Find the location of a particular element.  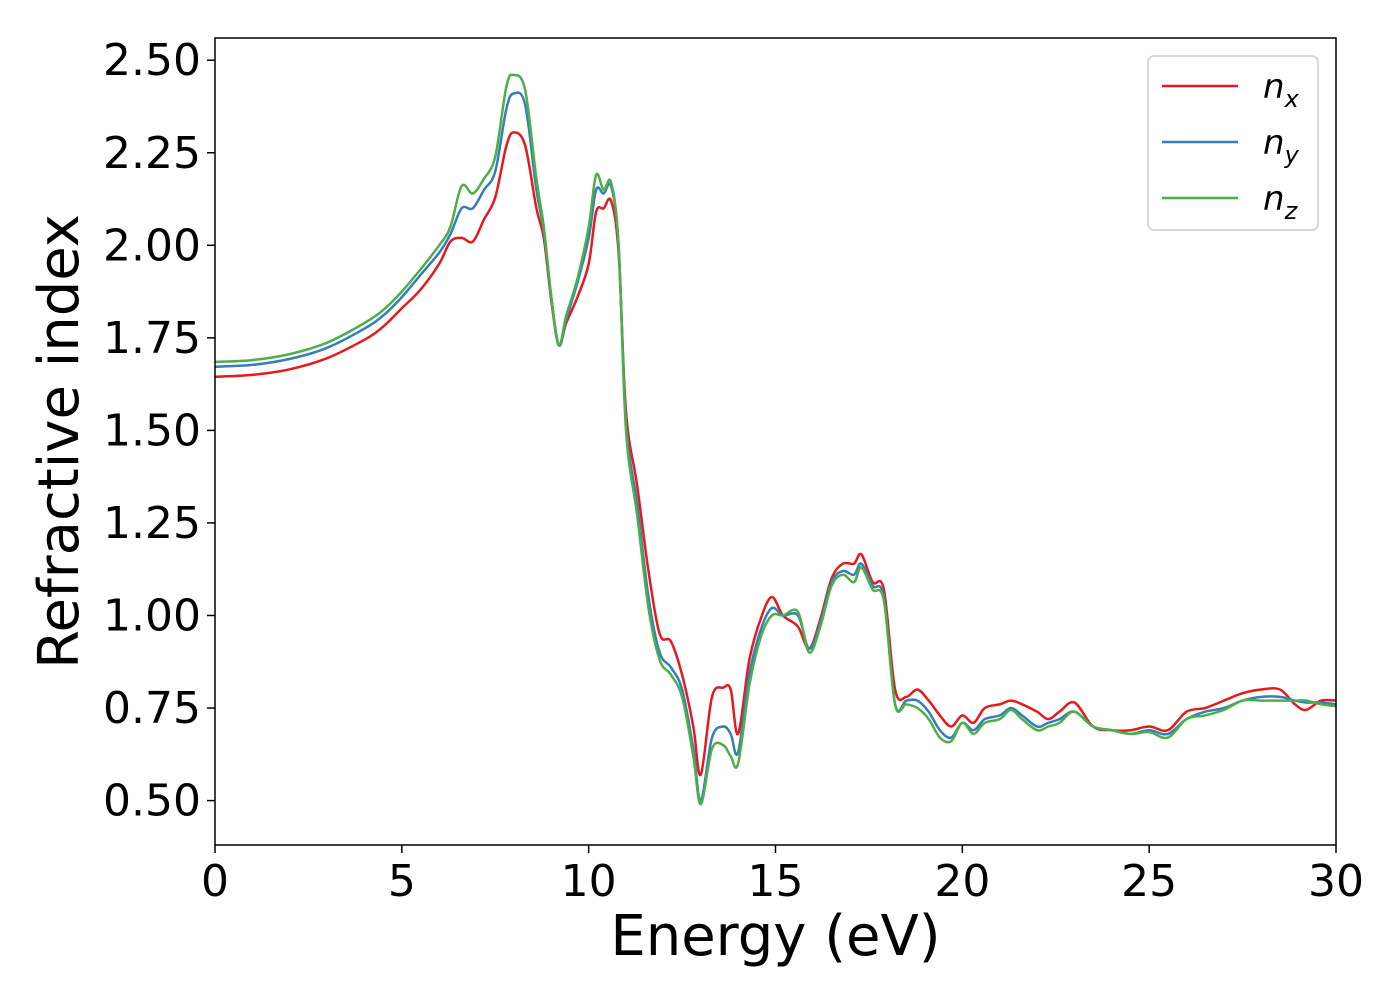

y-axis-label: Refractive index is located at coordinates (59, 441).